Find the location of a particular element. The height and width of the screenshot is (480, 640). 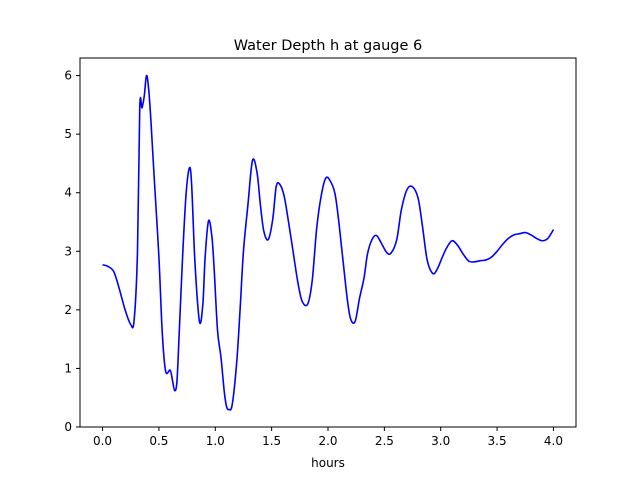

y-tick-label: 2 is located at coordinates (68, 310).